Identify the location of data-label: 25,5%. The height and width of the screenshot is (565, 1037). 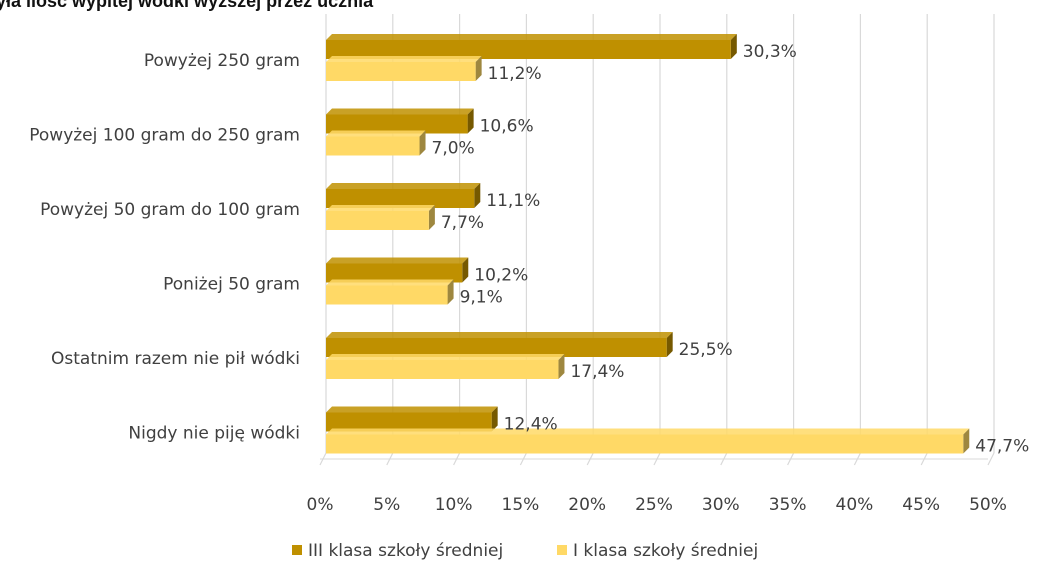
(706, 350).